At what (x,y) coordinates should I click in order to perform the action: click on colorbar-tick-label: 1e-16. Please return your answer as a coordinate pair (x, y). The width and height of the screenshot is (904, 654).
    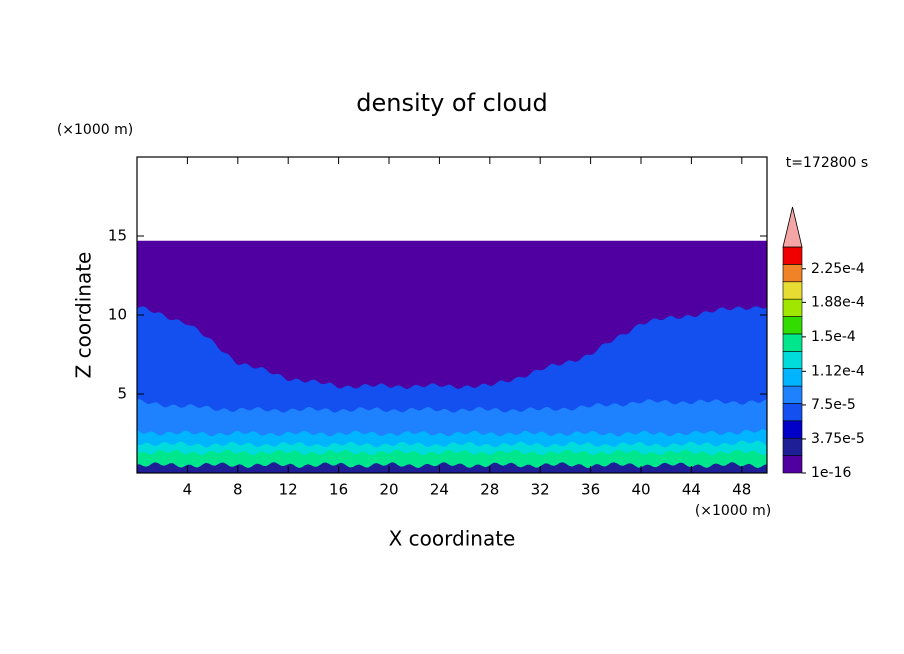
    Looking at the image, I should click on (831, 473).